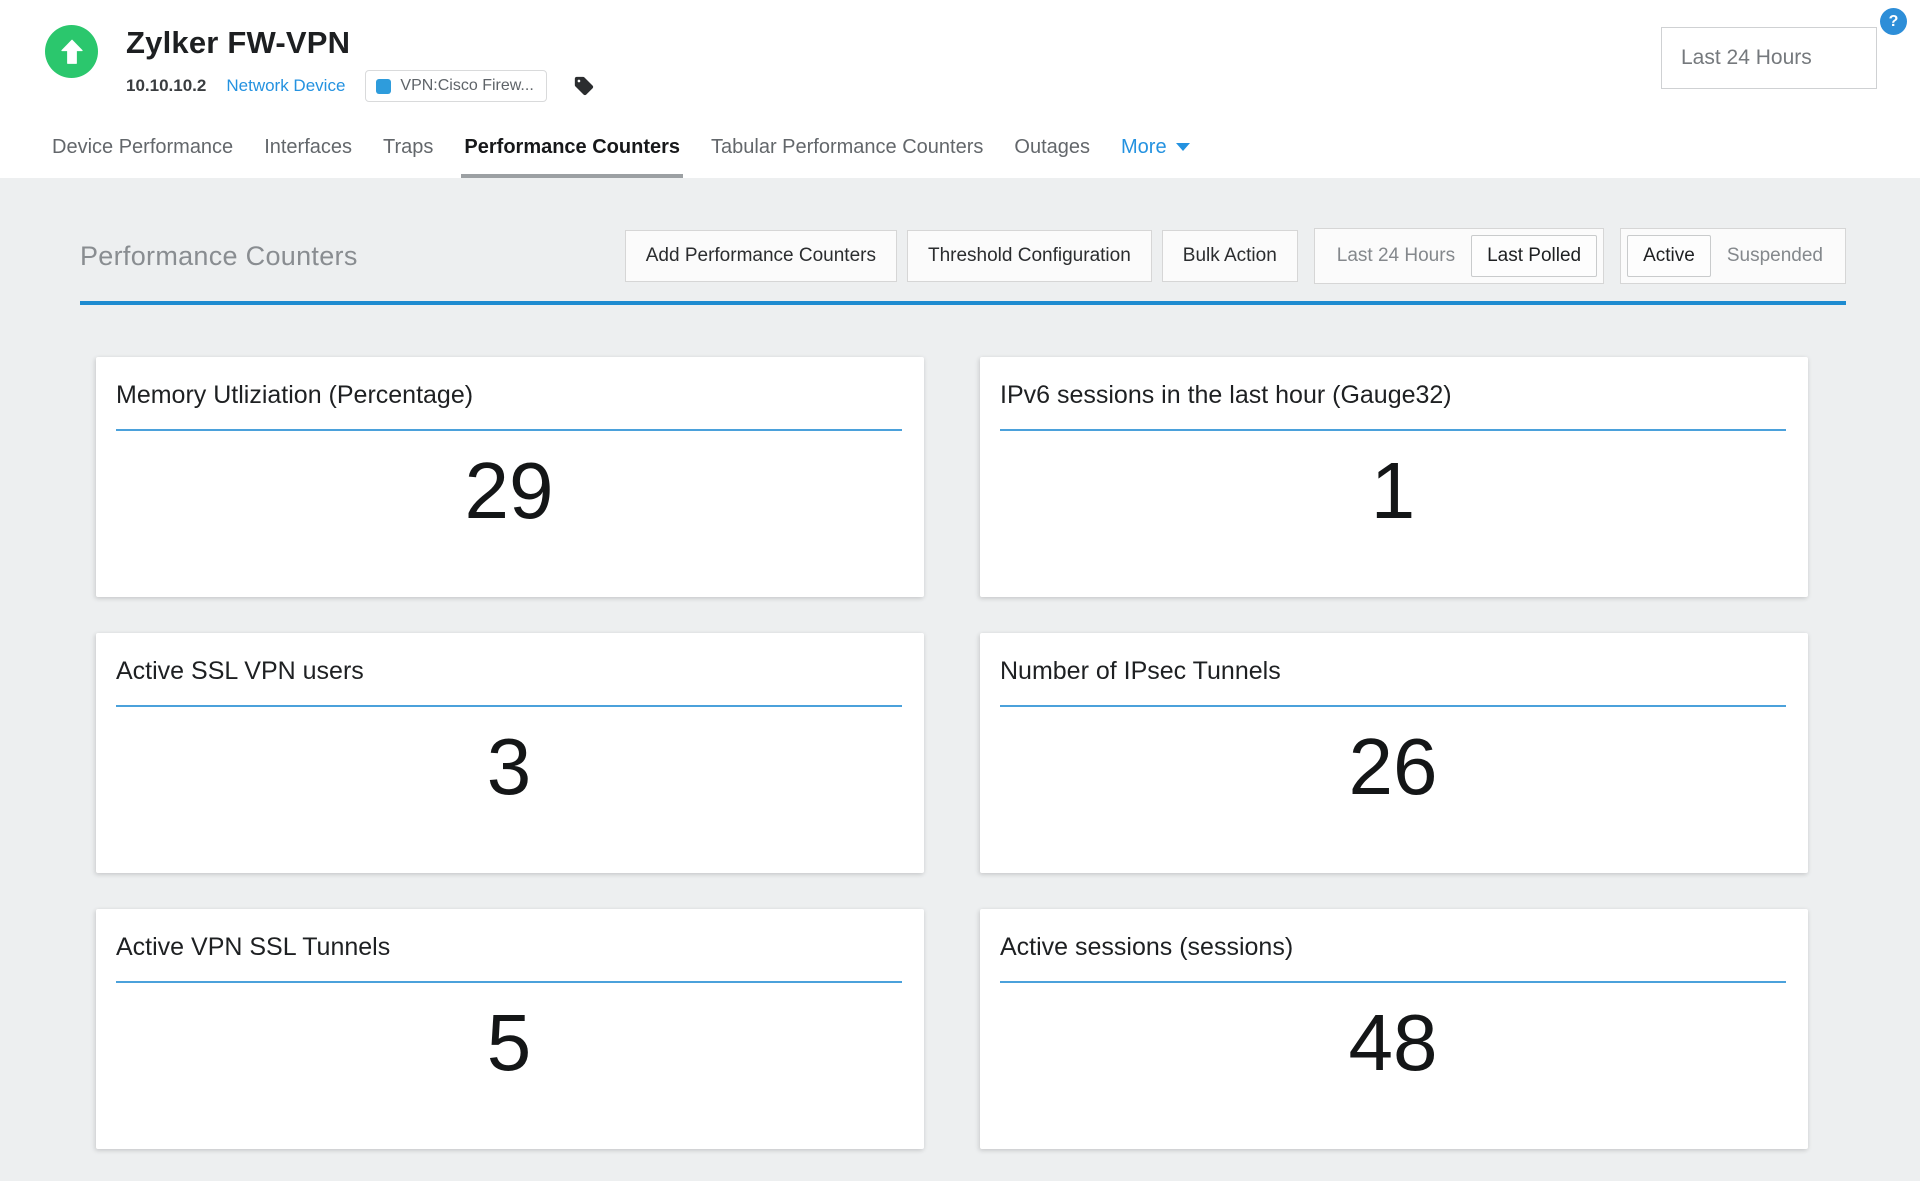 This screenshot has height=1181, width=1920. What do you see at coordinates (1226, 395) in the screenshot?
I see `counter-title: IPv6 sessions in the last hour (Gauge32)` at bounding box center [1226, 395].